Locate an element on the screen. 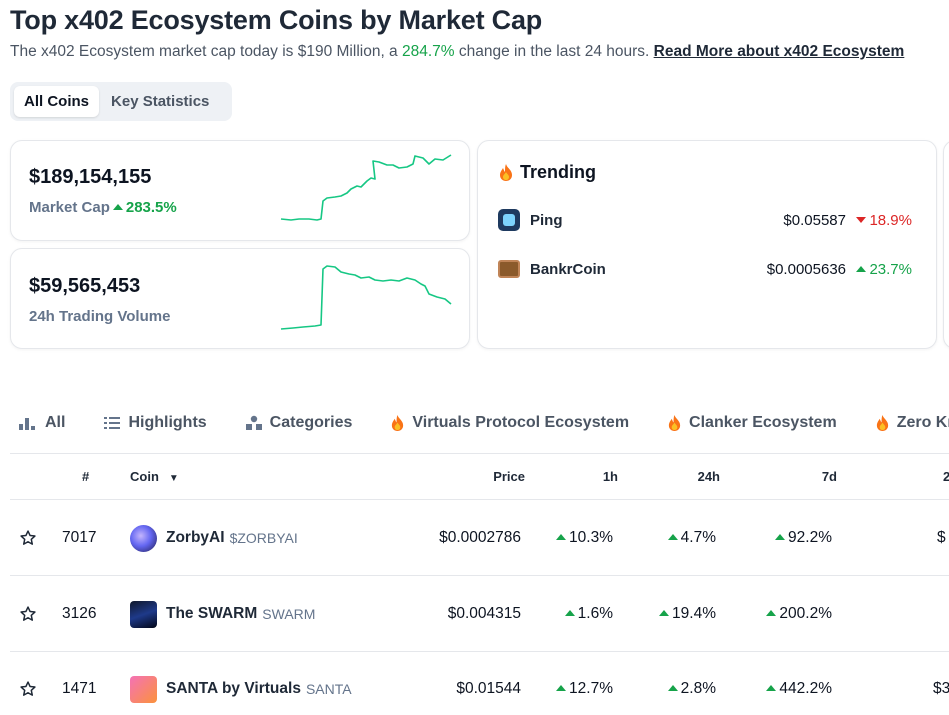 This screenshot has width=949, height=715. change-value: 4.7% is located at coordinates (698, 537).